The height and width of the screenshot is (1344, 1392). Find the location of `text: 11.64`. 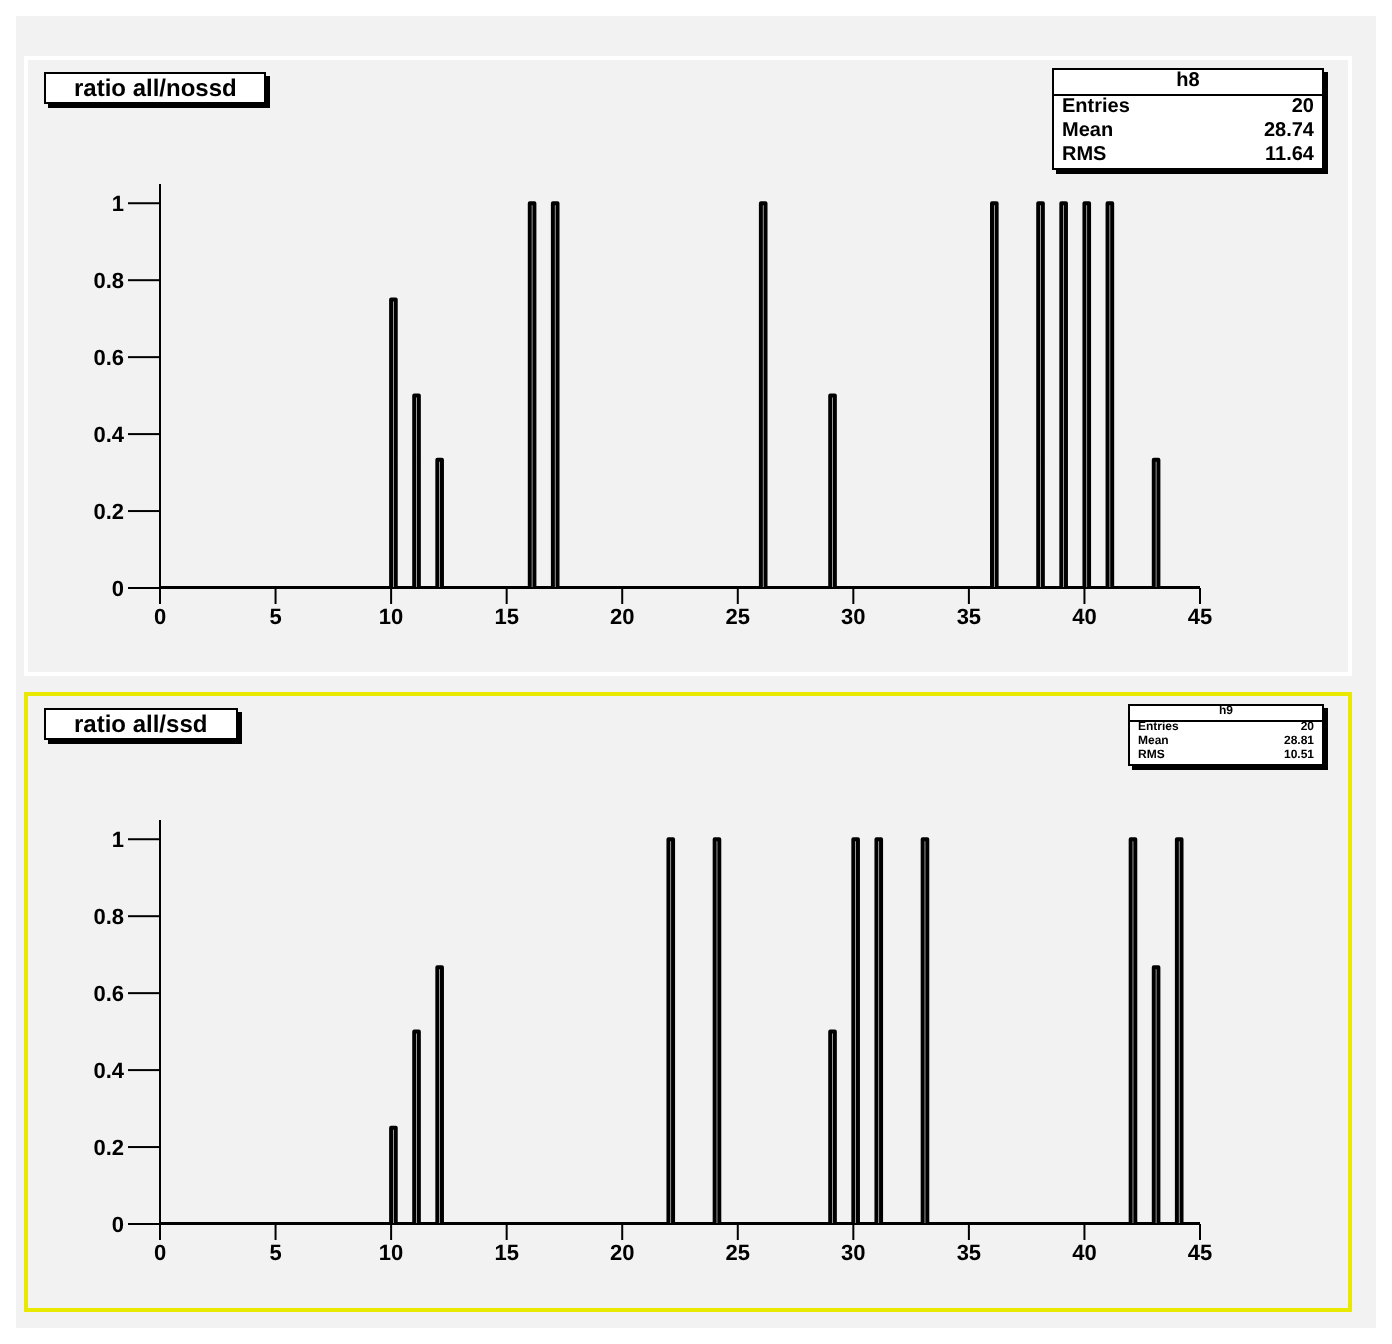

text: 11.64 is located at coordinates (1289, 156).